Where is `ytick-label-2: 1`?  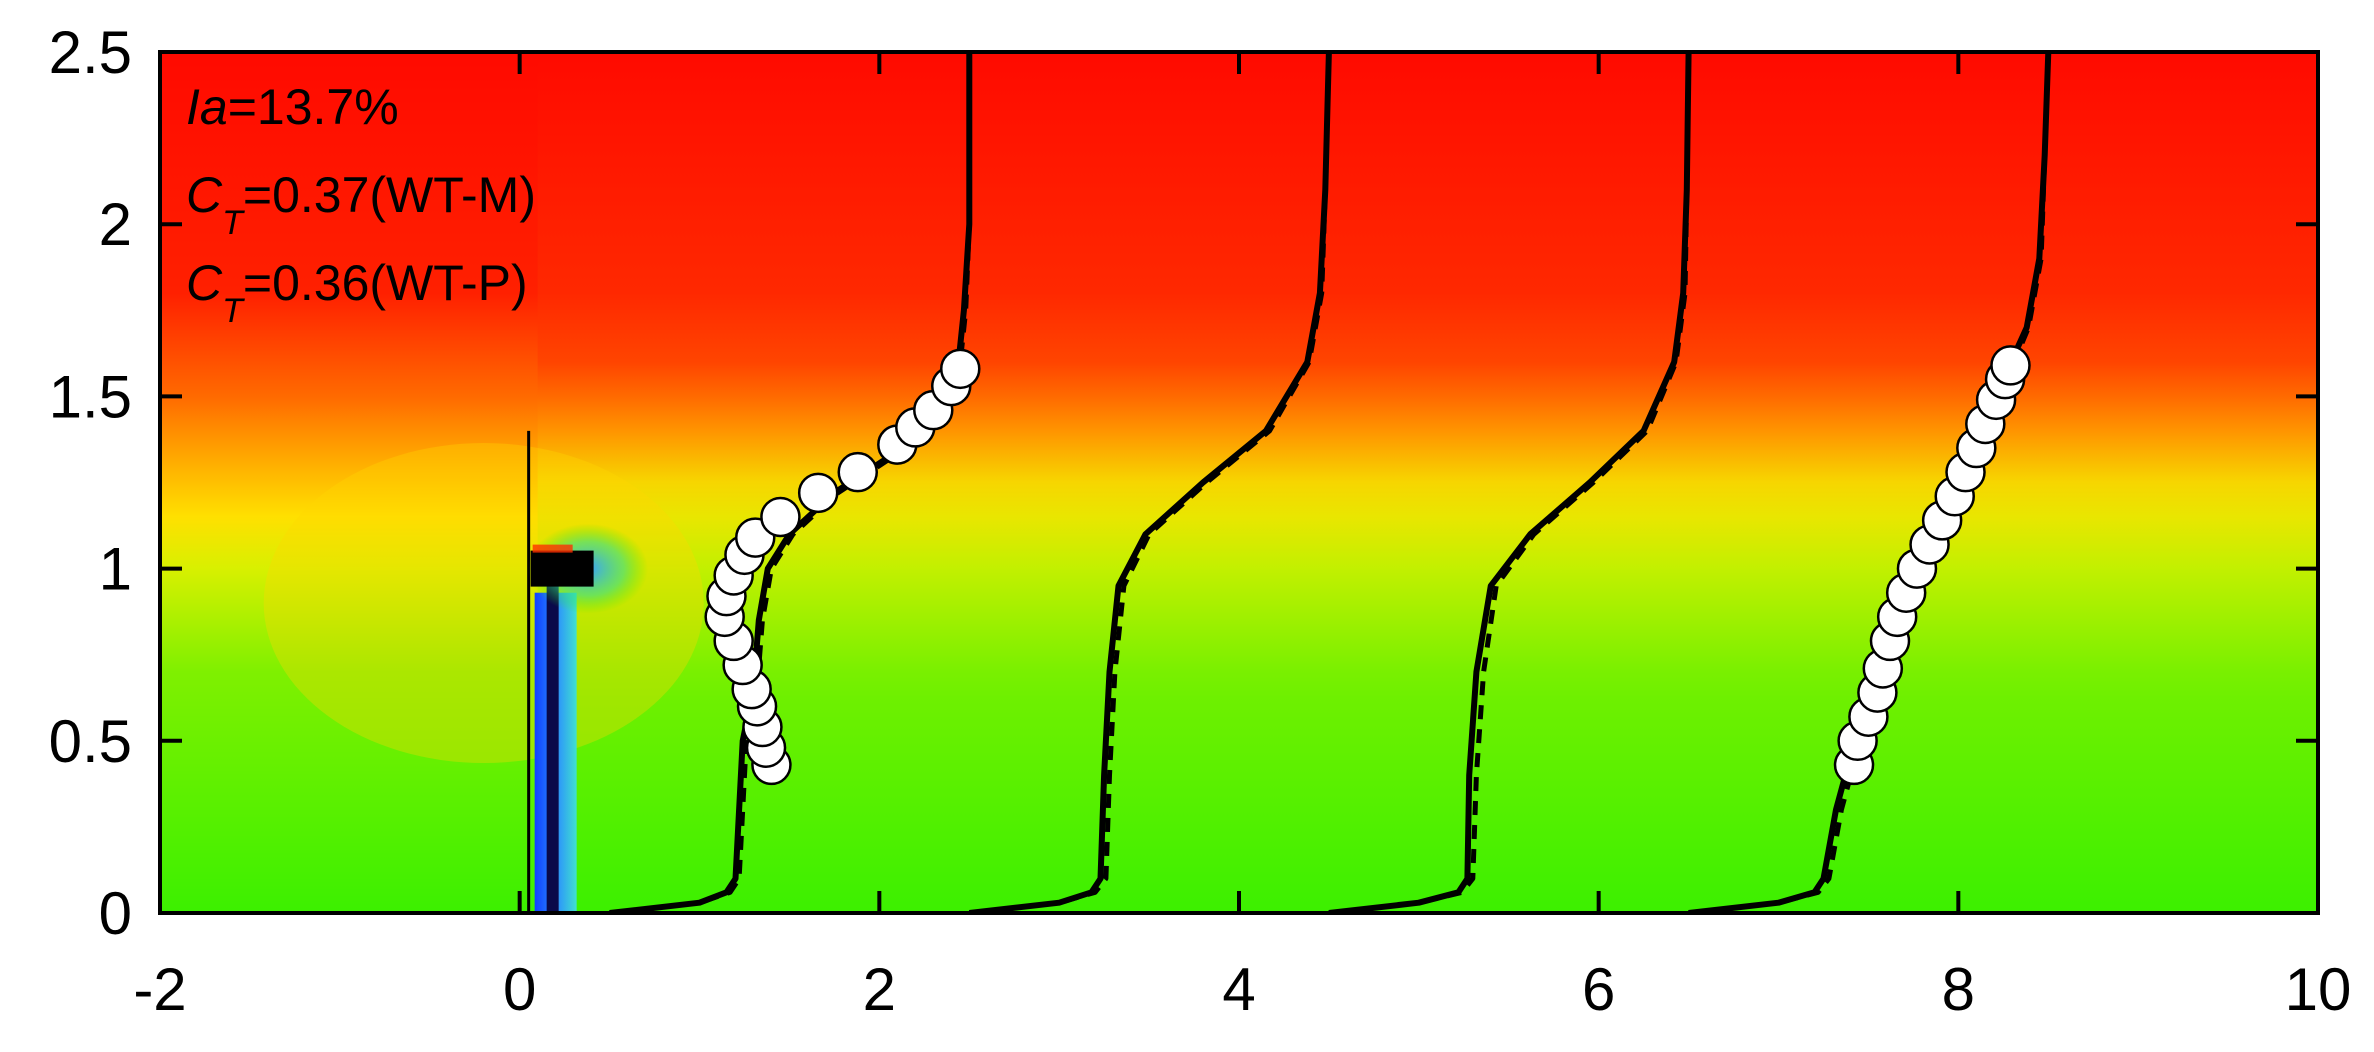 ytick-label-2: 1 is located at coordinates (115, 569).